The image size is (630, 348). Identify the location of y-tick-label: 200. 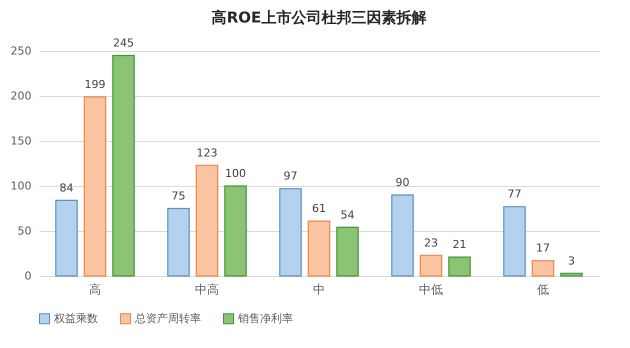
(21, 96).